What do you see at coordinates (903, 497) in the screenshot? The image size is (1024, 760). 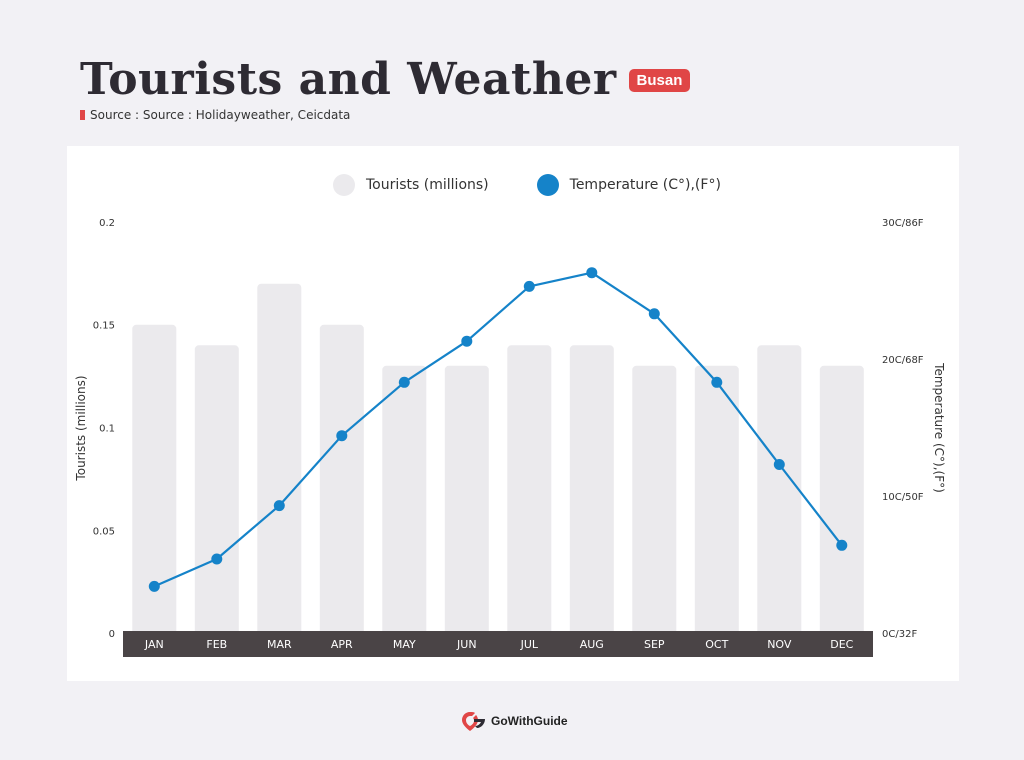 I see `y-right-tick-label: 10C/50F` at bounding box center [903, 497].